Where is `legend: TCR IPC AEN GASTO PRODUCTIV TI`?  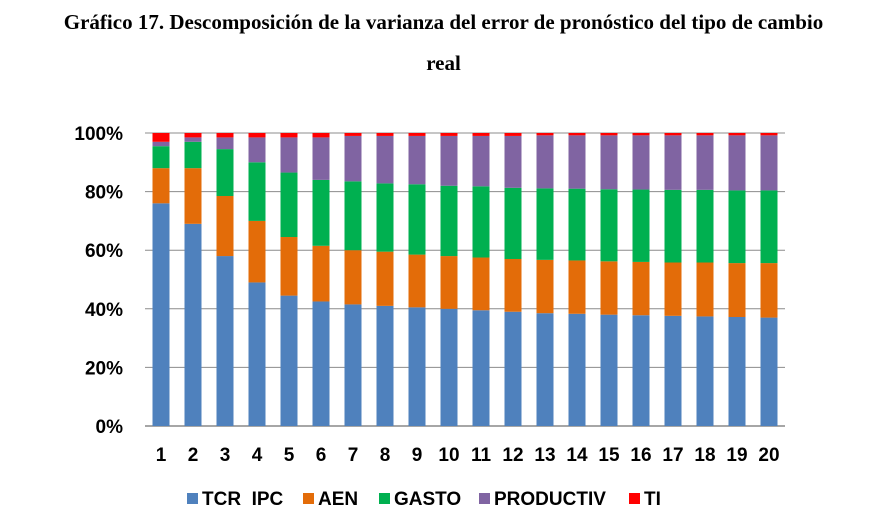 legend: TCR IPC AEN GASTO PRODUCTIV TI is located at coordinates (424, 499).